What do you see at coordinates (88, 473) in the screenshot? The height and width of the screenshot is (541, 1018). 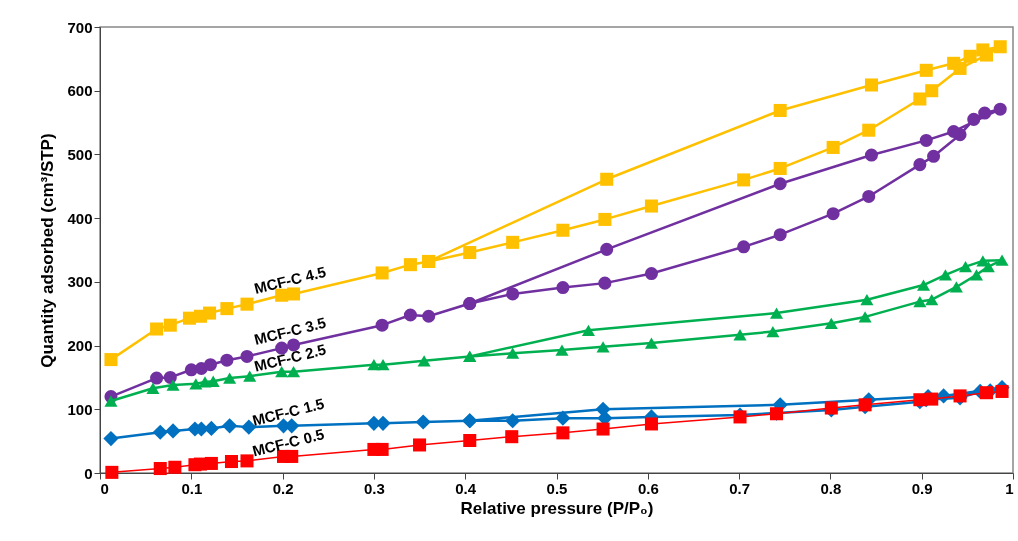 I see `y-tick-label: 0` at bounding box center [88, 473].